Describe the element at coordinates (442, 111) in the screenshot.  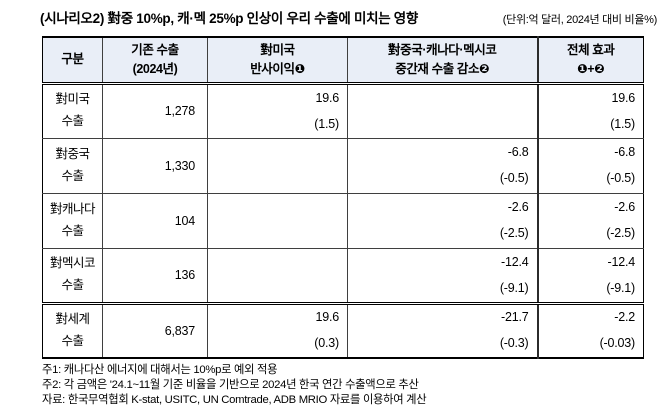
I see `intermediate-loss-cell` at that location.